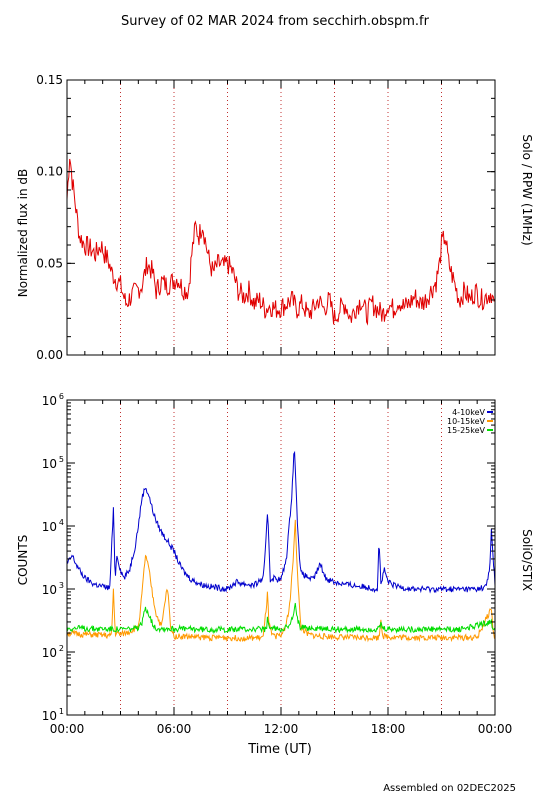 Image resolution: width=550 pixels, height=800 pixels. What do you see at coordinates (61, 585) in the screenshot?
I see `y-tick-exponent: 3` at bounding box center [61, 585].